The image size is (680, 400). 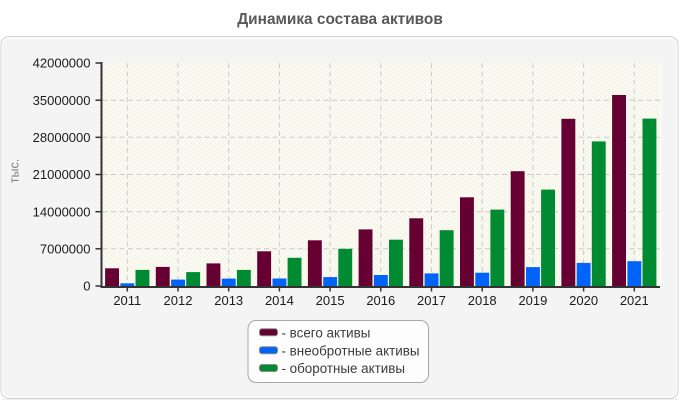 What do you see at coordinates (62, 137) in the screenshot?
I see `svg-text: 28000000` at bounding box center [62, 137].